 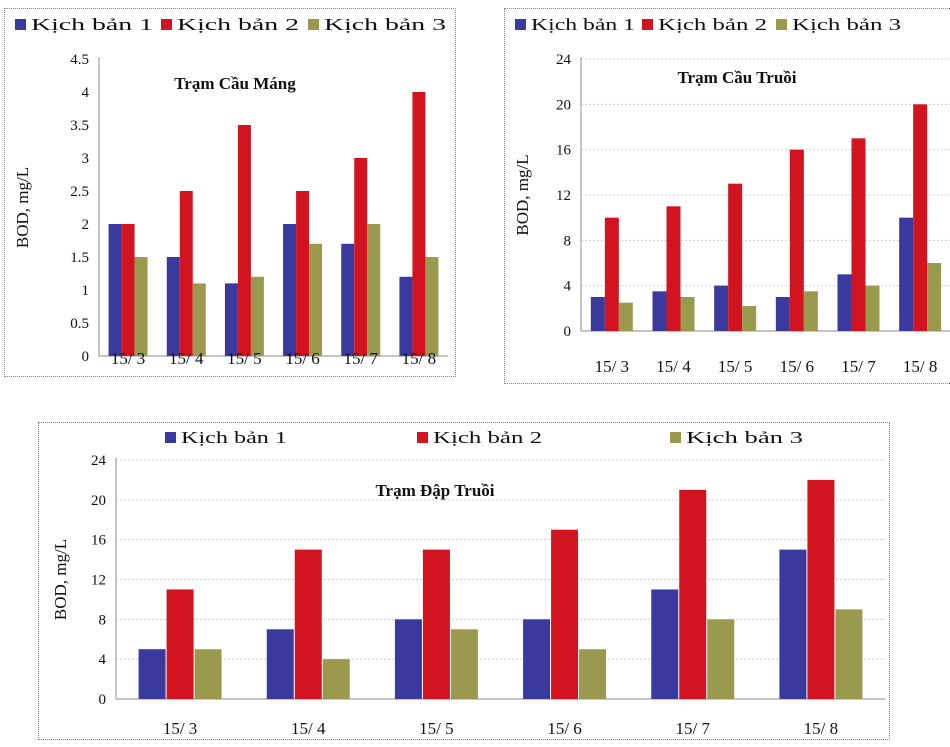 I want to click on y-tick-label: 1.5, so click(x=79, y=258).